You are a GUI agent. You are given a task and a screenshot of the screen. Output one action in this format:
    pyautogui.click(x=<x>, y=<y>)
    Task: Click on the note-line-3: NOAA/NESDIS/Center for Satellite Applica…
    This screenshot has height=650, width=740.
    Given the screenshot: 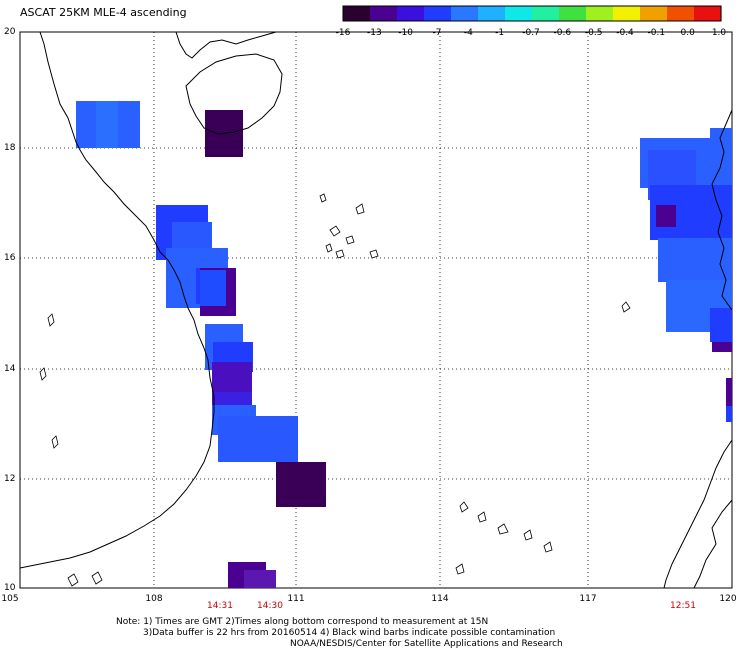 What is the action you would take?
    pyautogui.click(x=426, y=644)
    